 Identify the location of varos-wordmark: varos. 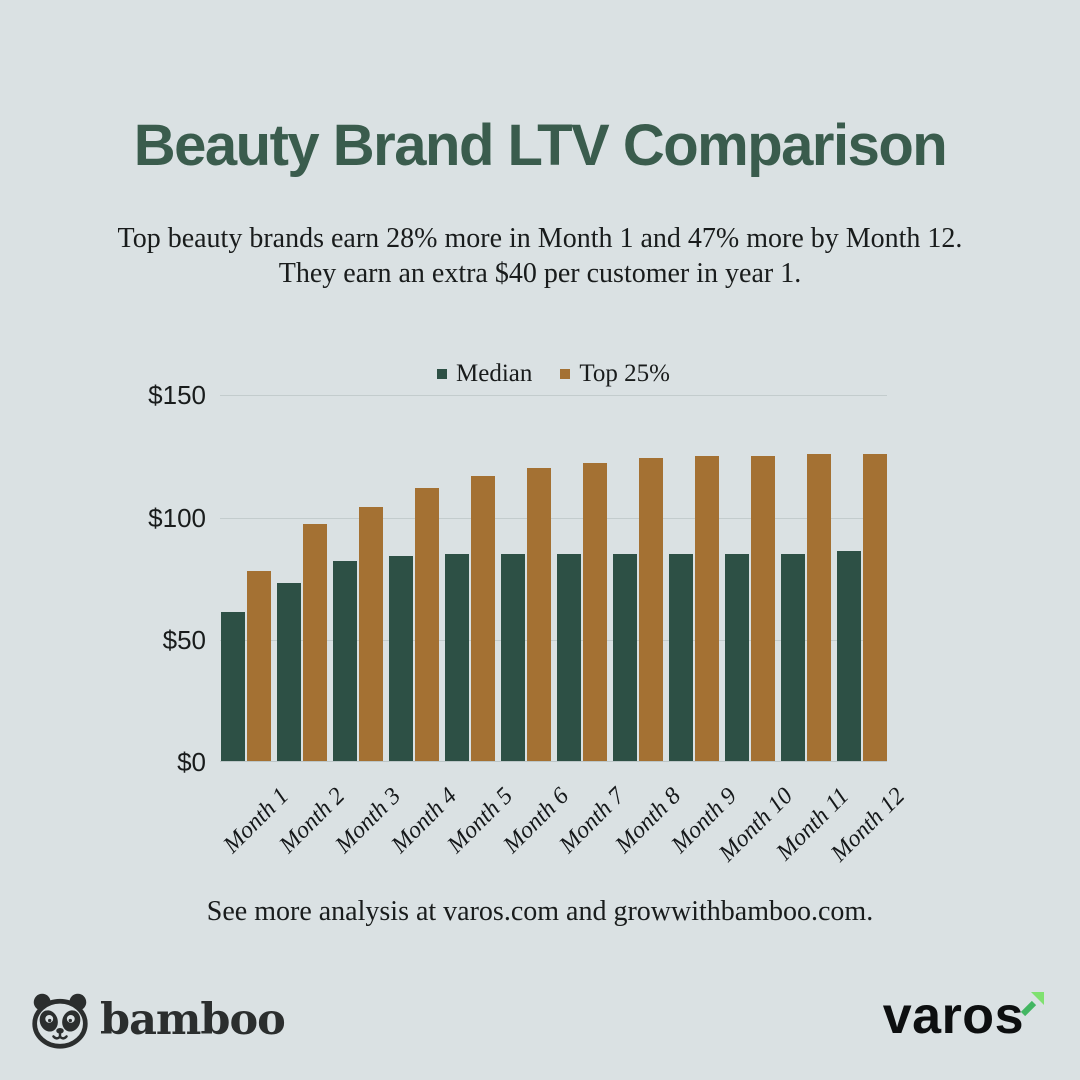
(953, 1016).